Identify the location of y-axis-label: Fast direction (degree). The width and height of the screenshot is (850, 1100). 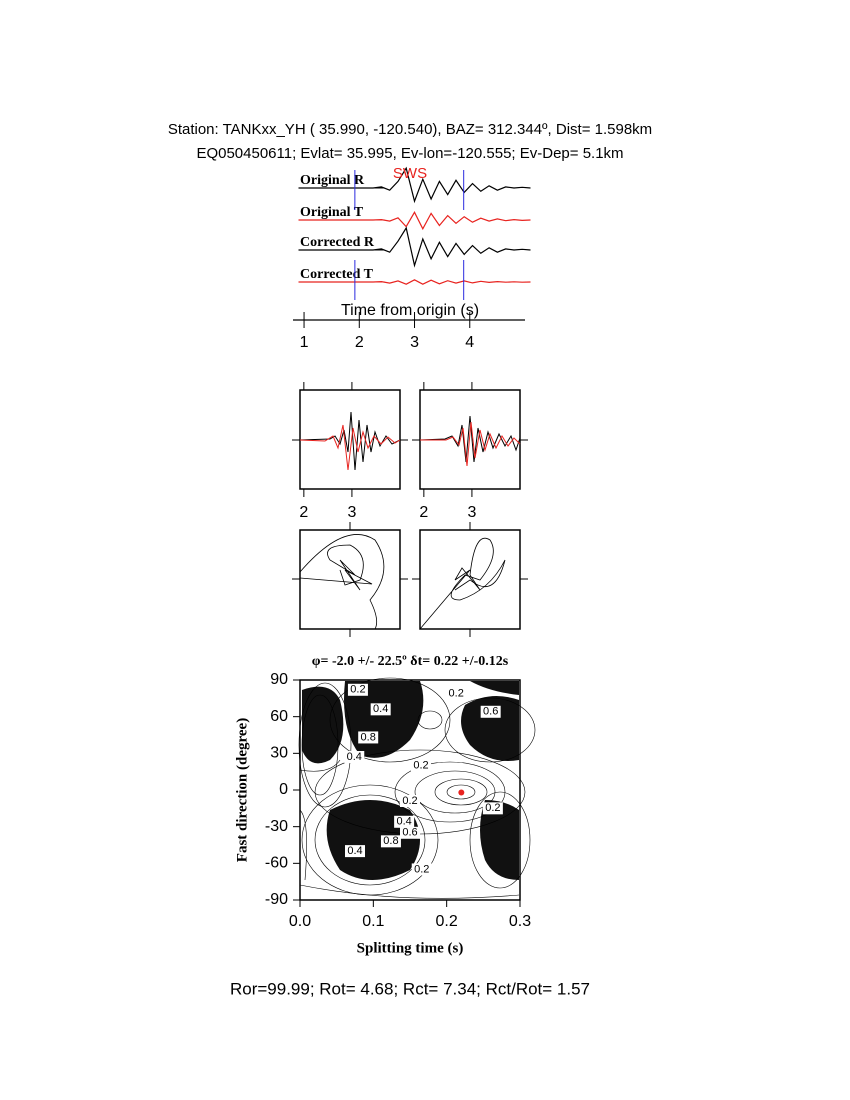
(242, 790).